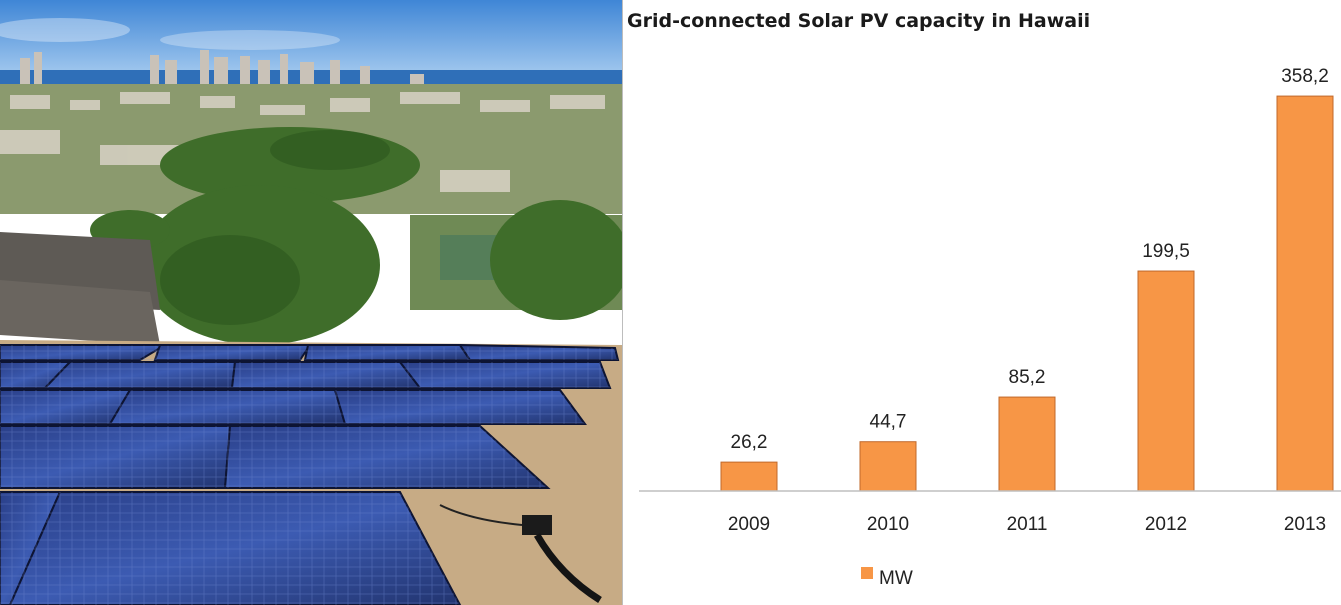  Describe the element at coordinates (1305, 293) in the screenshot. I see `bar-2013` at that location.